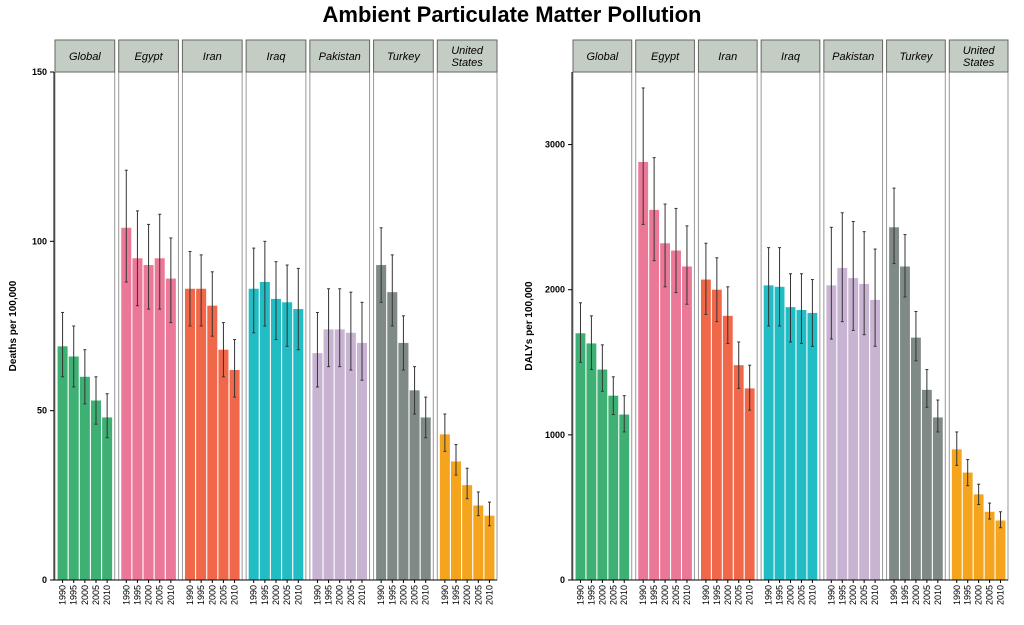 The height and width of the screenshot is (625, 1024). I want to click on panel-strip-label: Egypt, so click(665, 57).